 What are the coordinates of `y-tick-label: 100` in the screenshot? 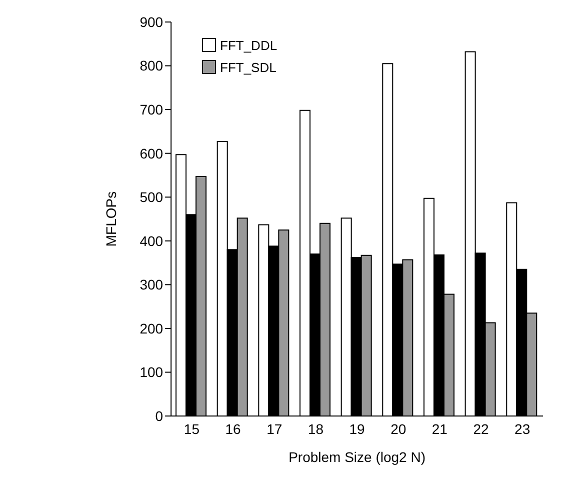 It's located at (152, 372).